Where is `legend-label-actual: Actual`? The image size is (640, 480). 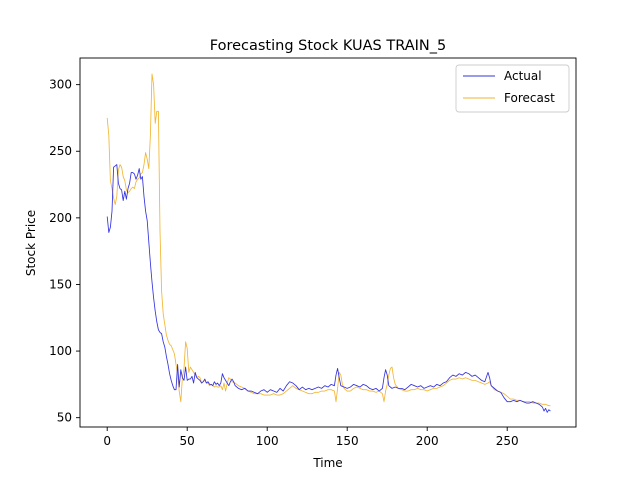 legend-label-actual: Actual is located at coordinates (523, 76).